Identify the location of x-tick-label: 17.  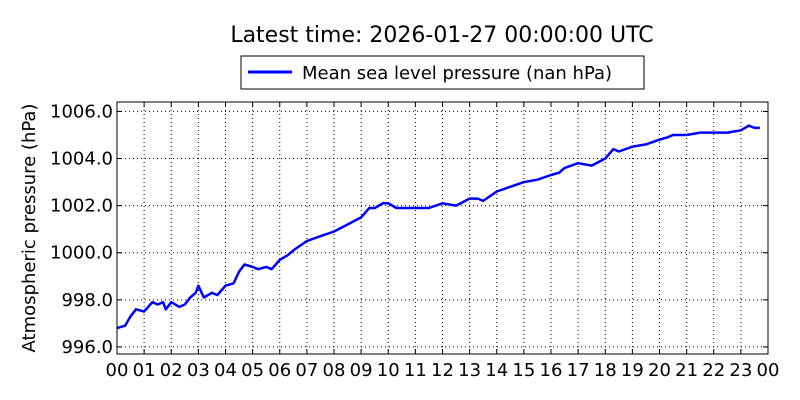
(578, 370).